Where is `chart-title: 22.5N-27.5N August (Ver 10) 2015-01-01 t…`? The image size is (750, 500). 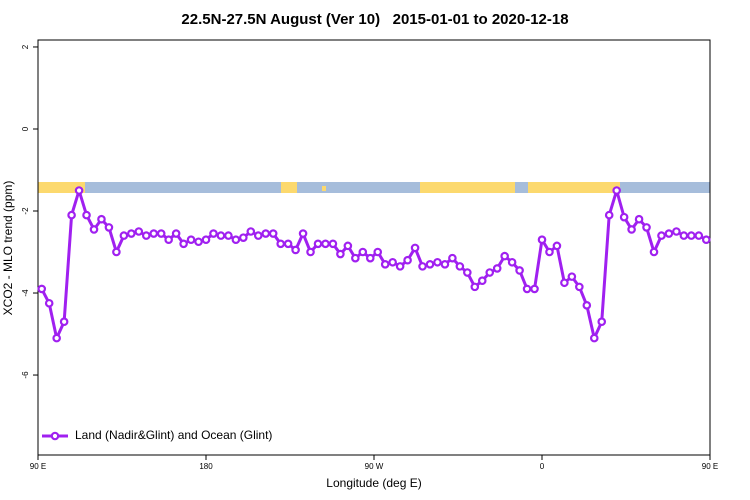 chart-title: 22.5N-27.5N August (Ver 10) 2015-01-01 t… is located at coordinates (374, 19).